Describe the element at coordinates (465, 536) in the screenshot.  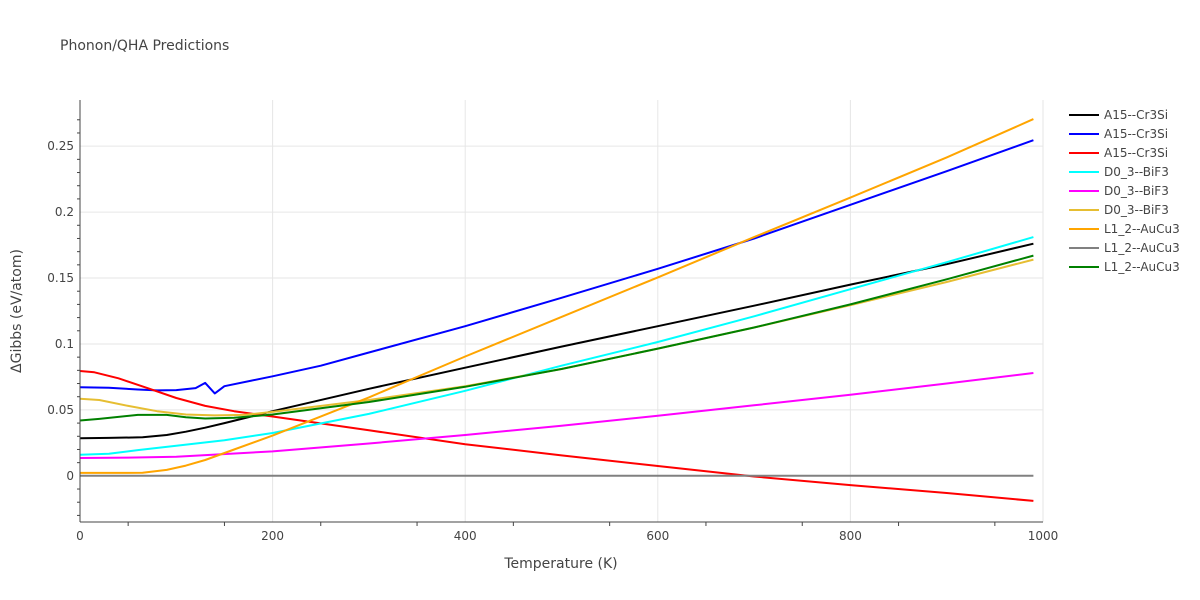
I see `x-tick-label: 400` at that location.